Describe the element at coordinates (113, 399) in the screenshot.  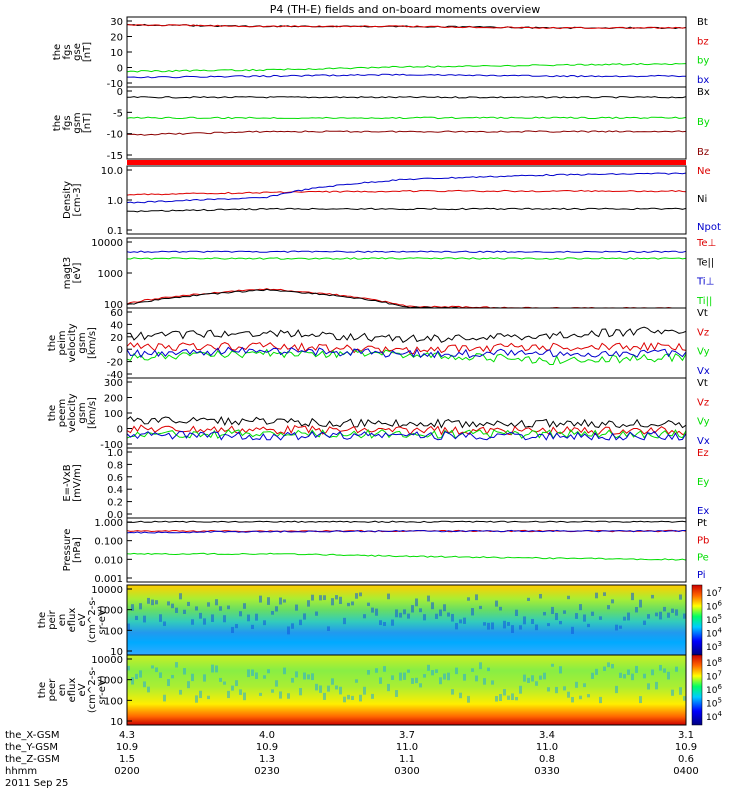
I see `y-tick-label: 200` at that location.